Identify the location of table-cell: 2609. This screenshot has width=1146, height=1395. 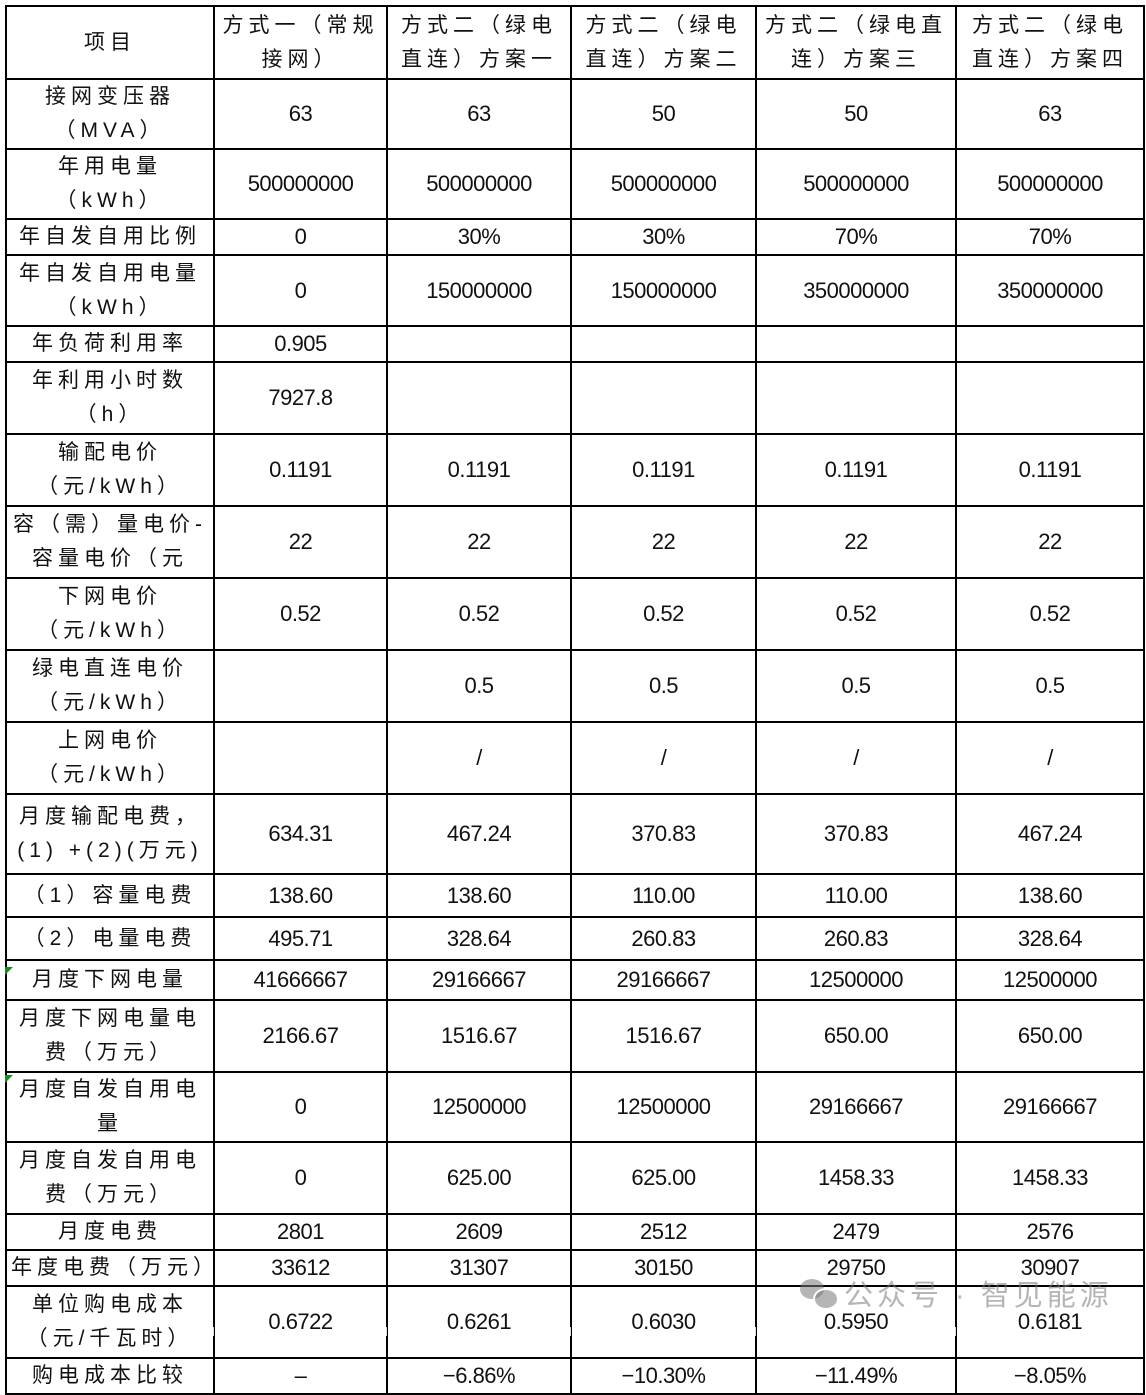
(479, 1232).